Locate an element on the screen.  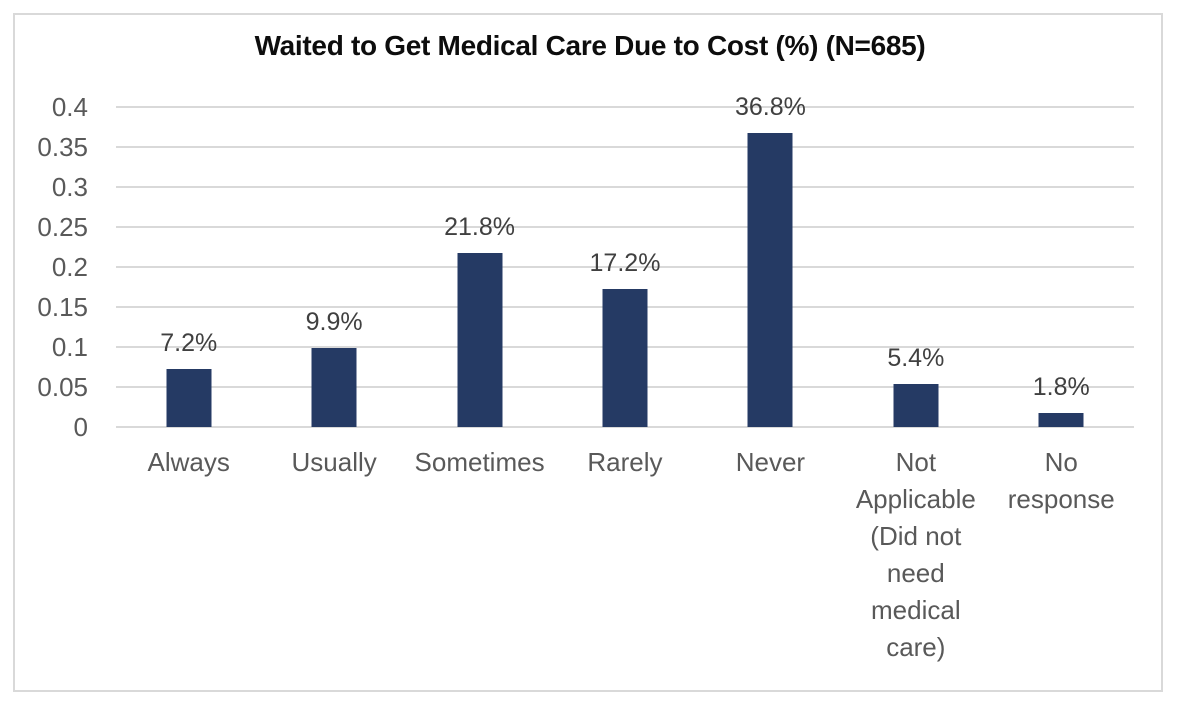
bar-data-label: 5.4% is located at coordinates (916, 357).